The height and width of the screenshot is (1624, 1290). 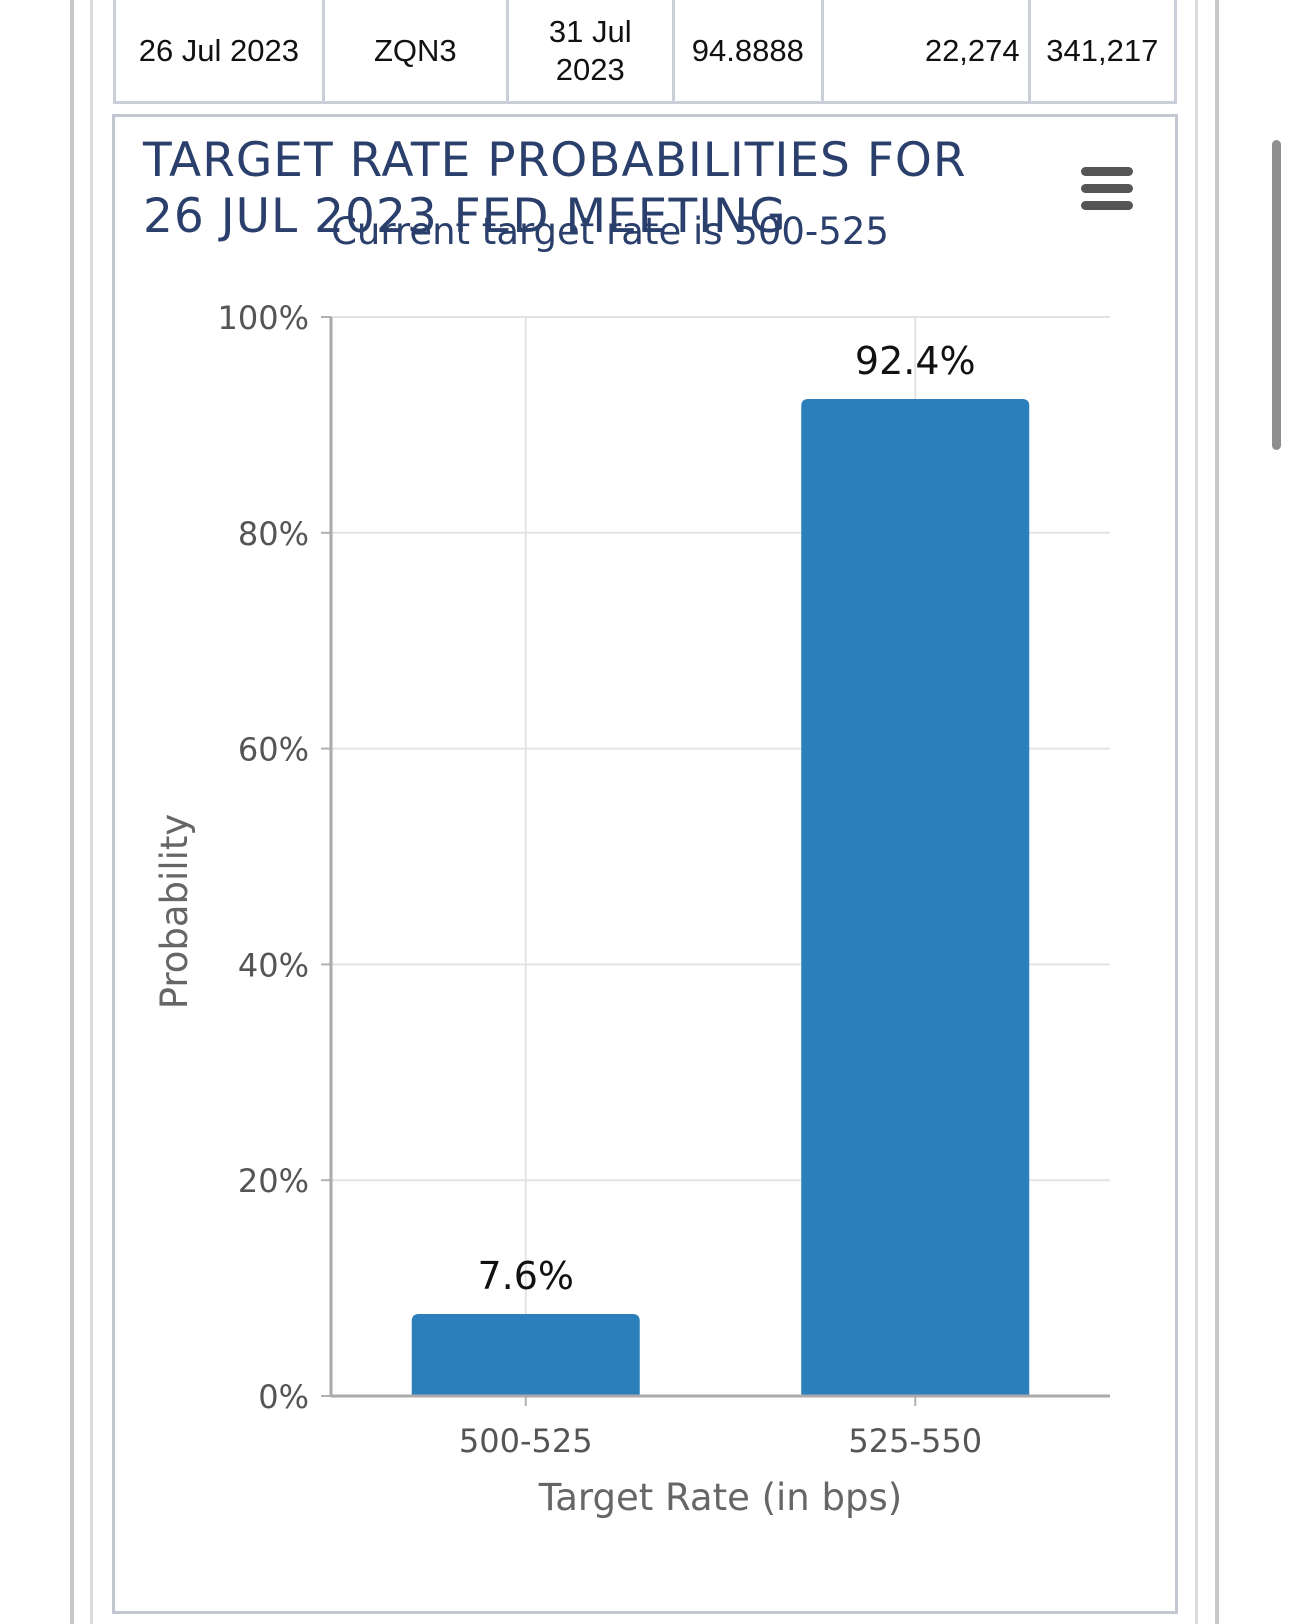 I want to click on y-tick-label: 80%, so click(x=273, y=534).